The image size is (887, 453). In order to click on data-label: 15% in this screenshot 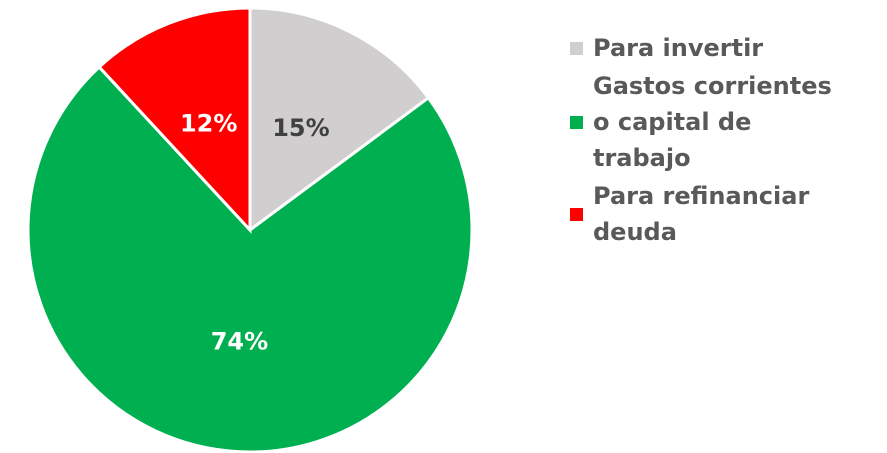, I will do `click(300, 128)`.